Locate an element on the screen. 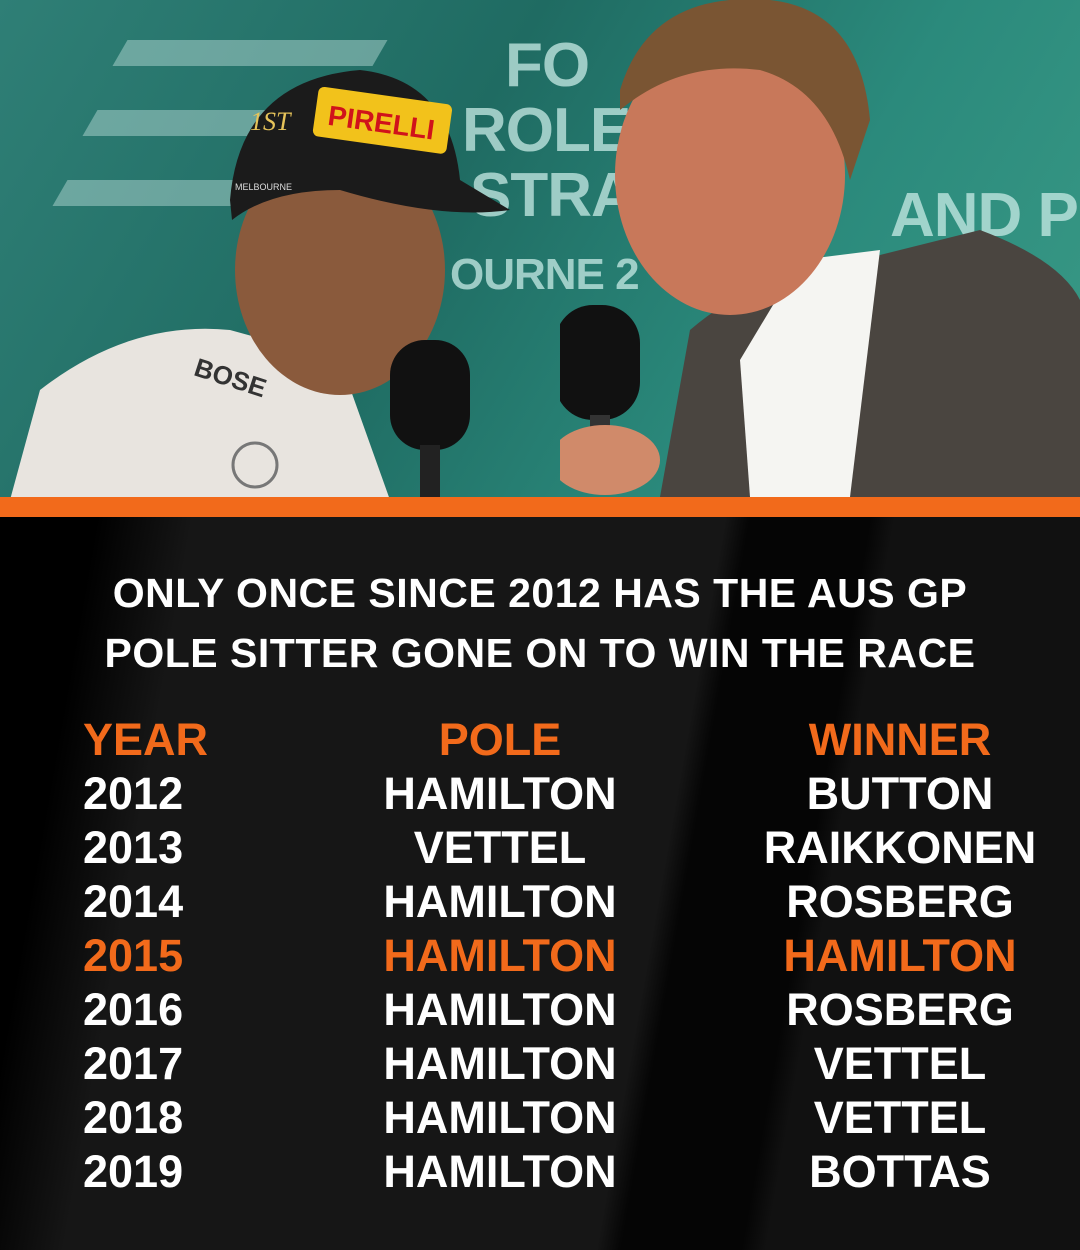 Image resolution: width=1080 pixels, height=1250 pixels. cell-winner: BOTTAS is located at coordinates (900, 1171).